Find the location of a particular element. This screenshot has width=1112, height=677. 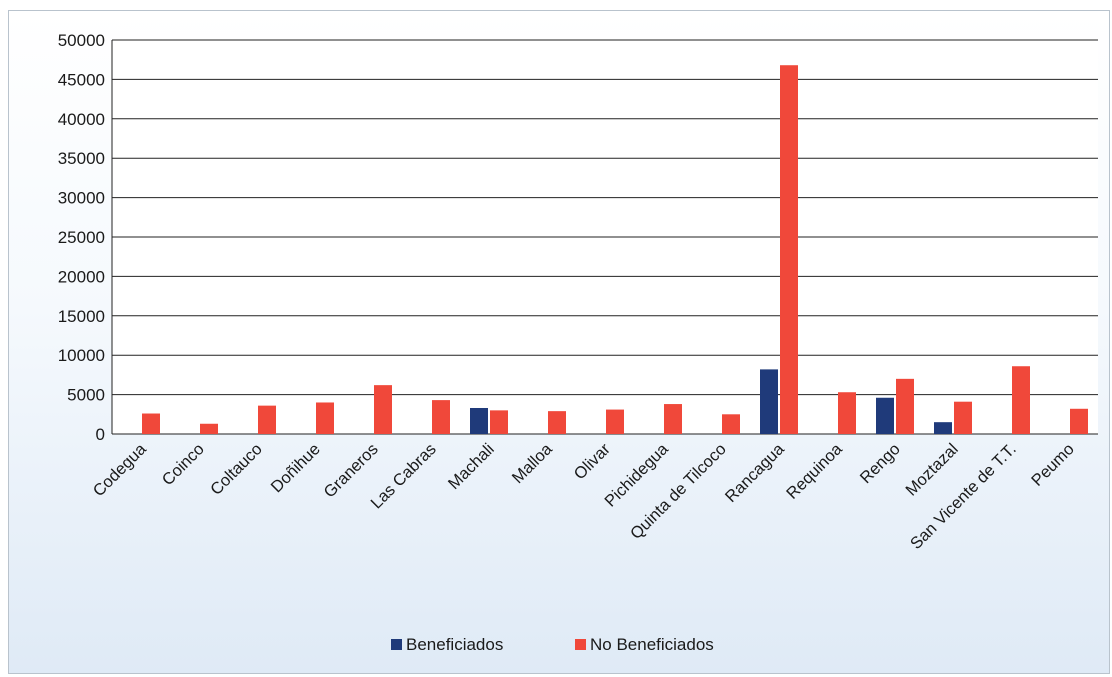

x-tick-label: Doñihue is located at coordinates (296, 468).